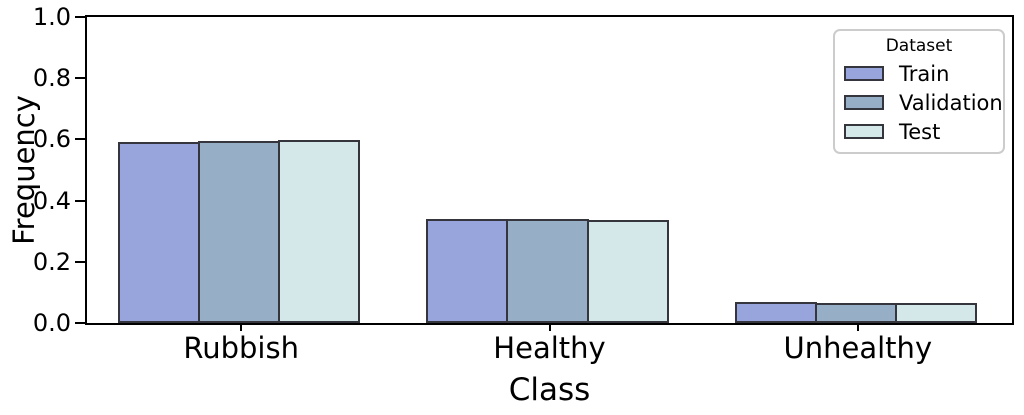  I want to click on x-tick-label: Rubbish, so click(241, 348).